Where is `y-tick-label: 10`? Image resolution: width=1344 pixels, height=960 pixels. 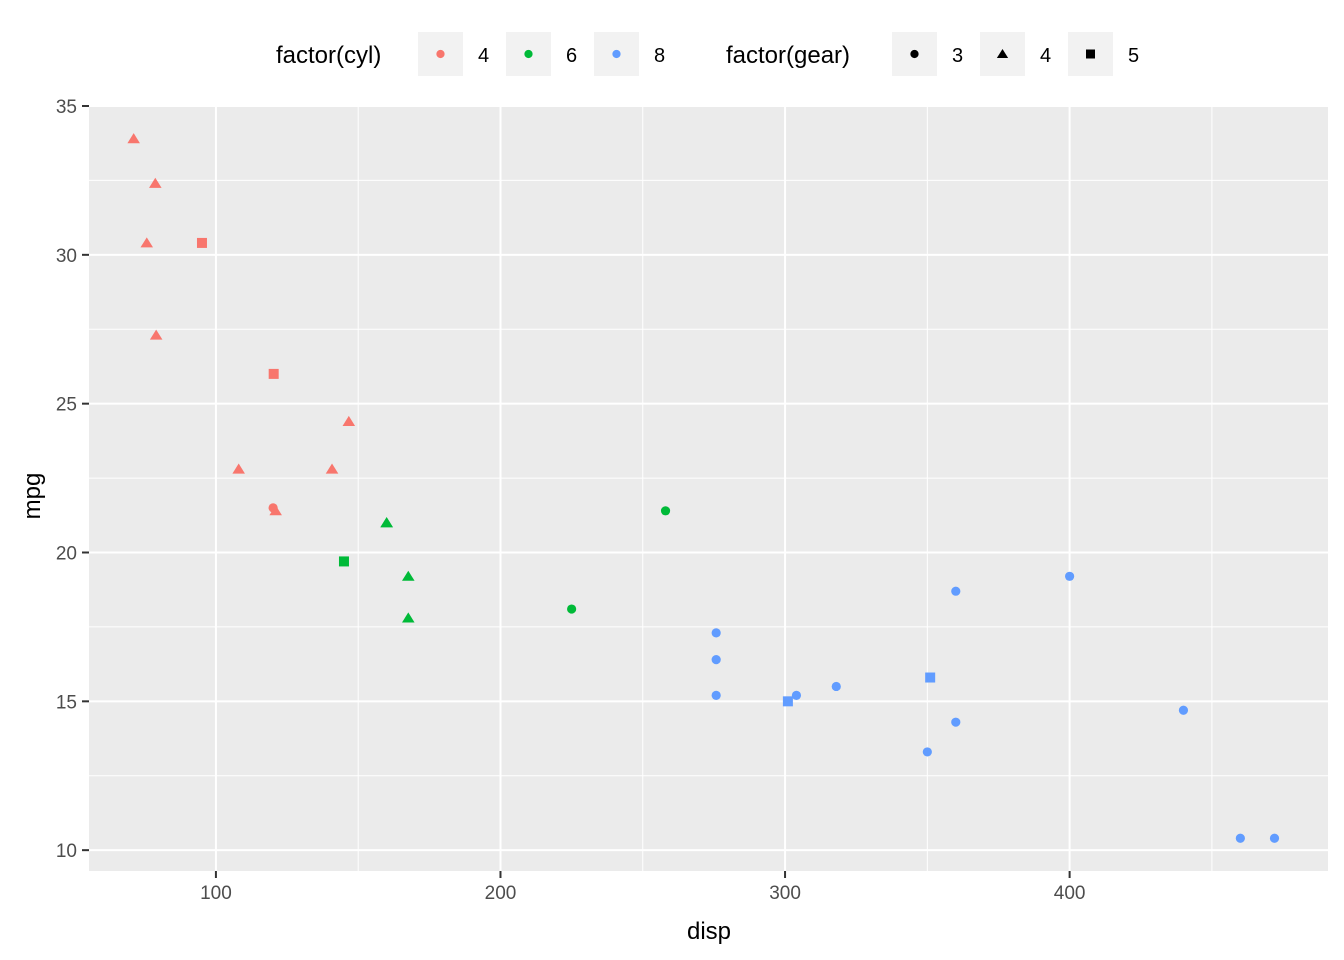 y-tick-label: 10 is located at coordinates (66, 851).